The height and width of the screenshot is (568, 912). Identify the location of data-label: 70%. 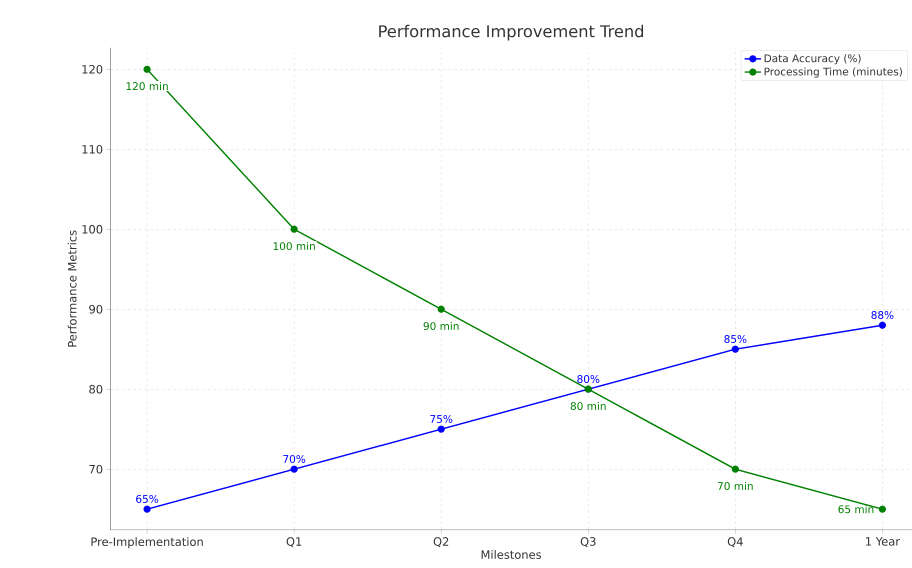
(294, 459).